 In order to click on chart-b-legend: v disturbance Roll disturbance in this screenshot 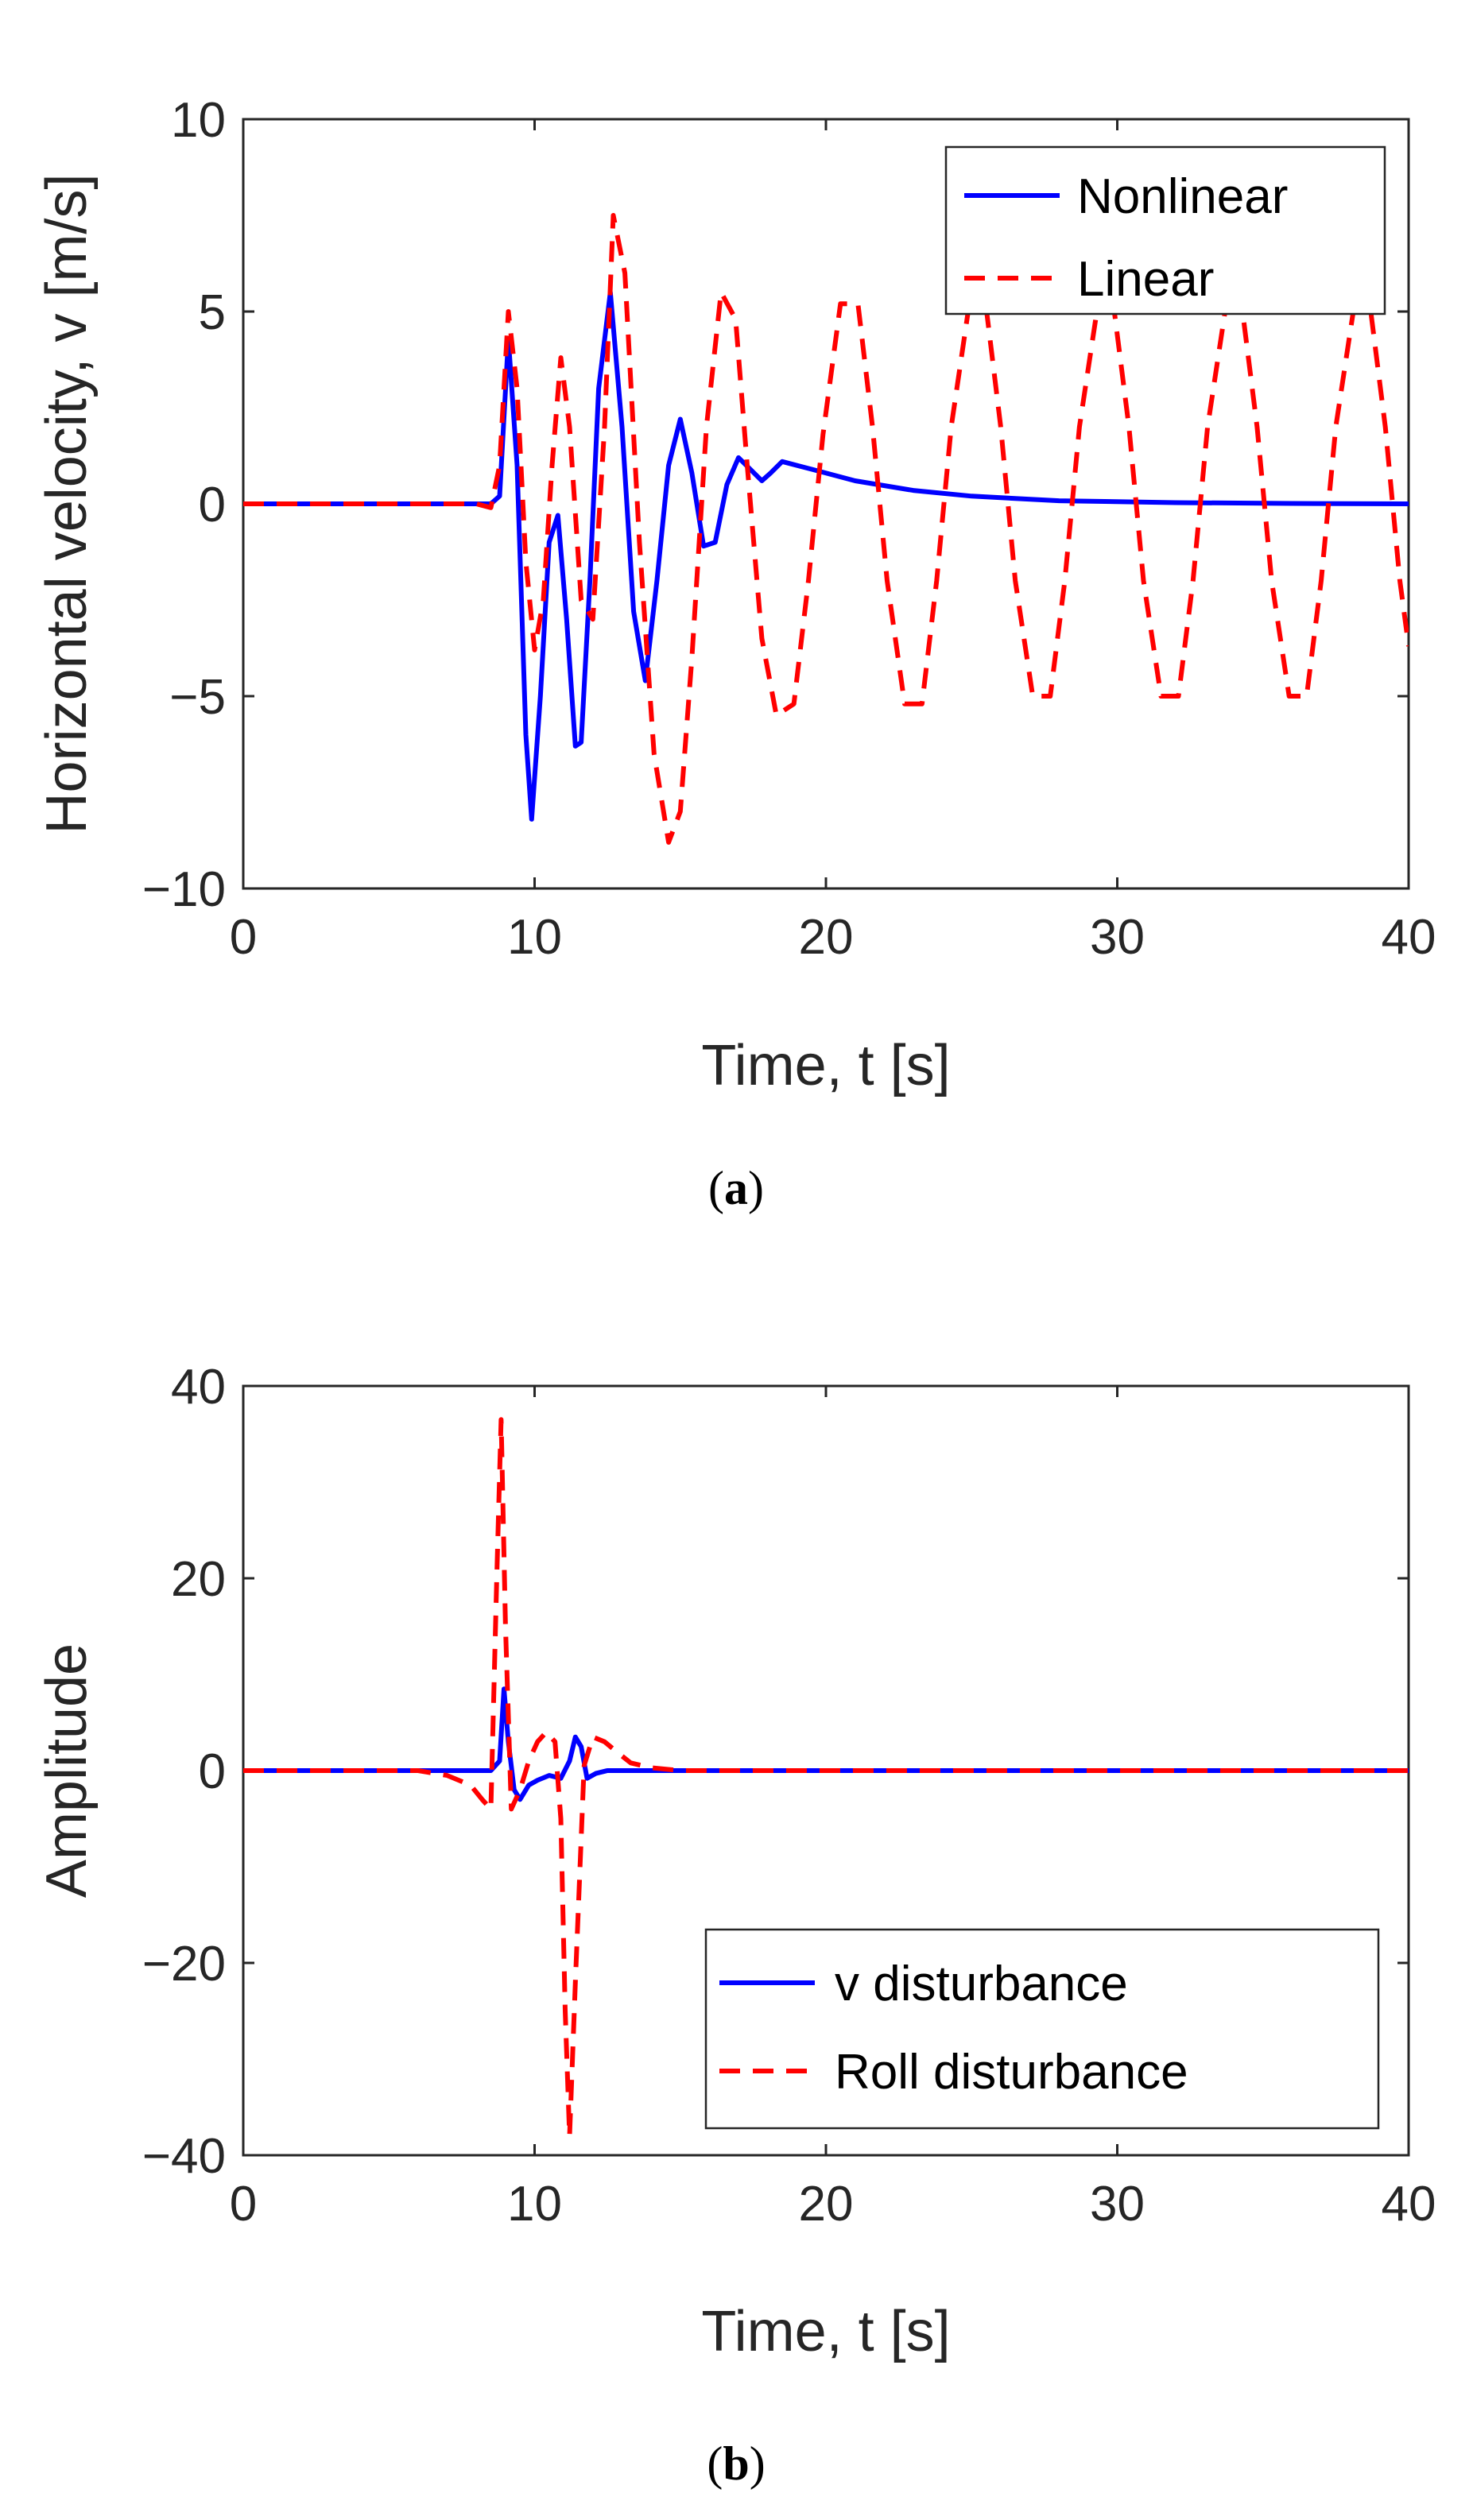, I will do `click(1042, 2029)`.